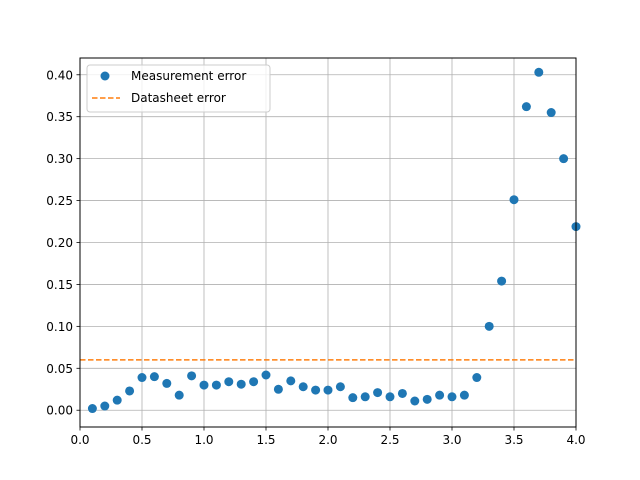 Image resolution: width=640 pixels, height=480 pixels. I want to click on y-tick-label: 0.40, so click(59, 75).